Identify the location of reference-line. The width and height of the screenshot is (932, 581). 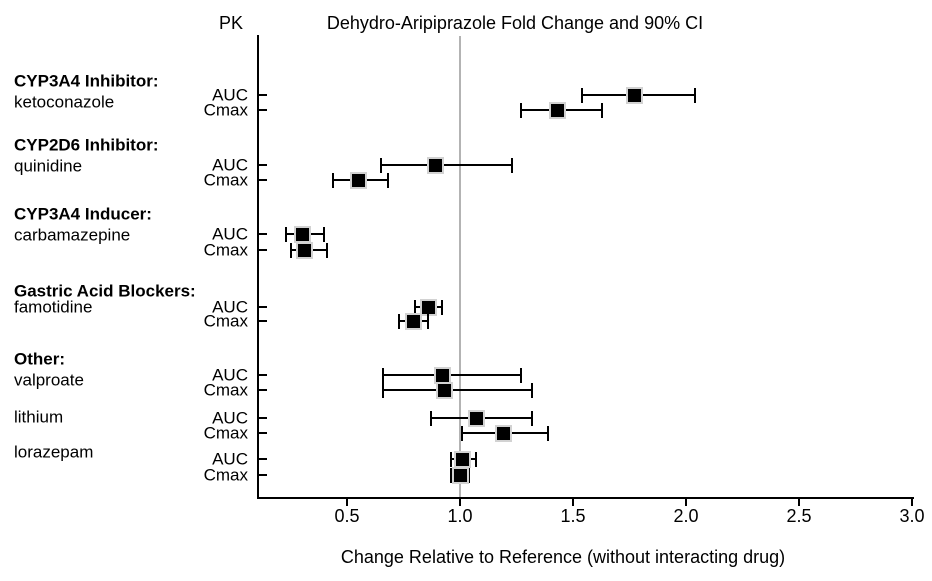
(460, 266).